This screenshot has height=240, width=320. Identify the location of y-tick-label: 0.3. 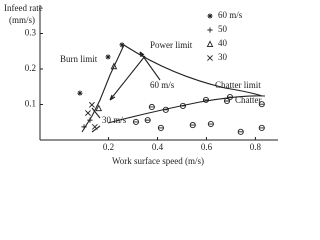
(31, 33).